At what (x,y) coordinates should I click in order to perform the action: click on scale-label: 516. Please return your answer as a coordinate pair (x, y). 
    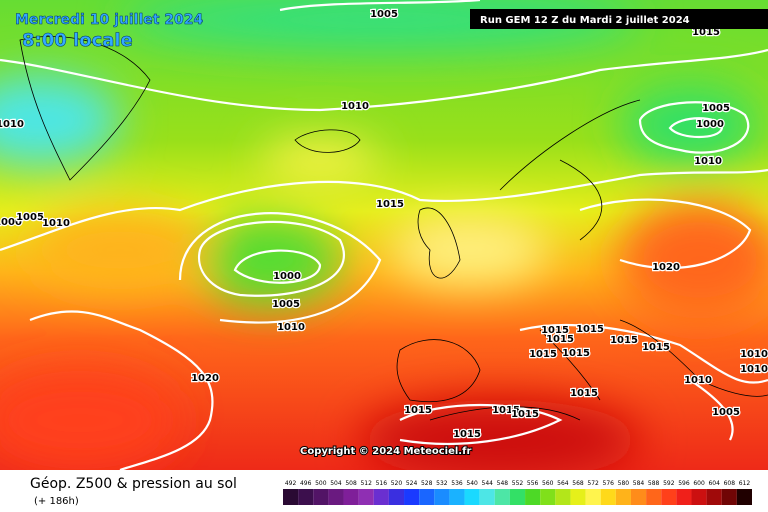
    Looking at the image, I should click on (382, 483).